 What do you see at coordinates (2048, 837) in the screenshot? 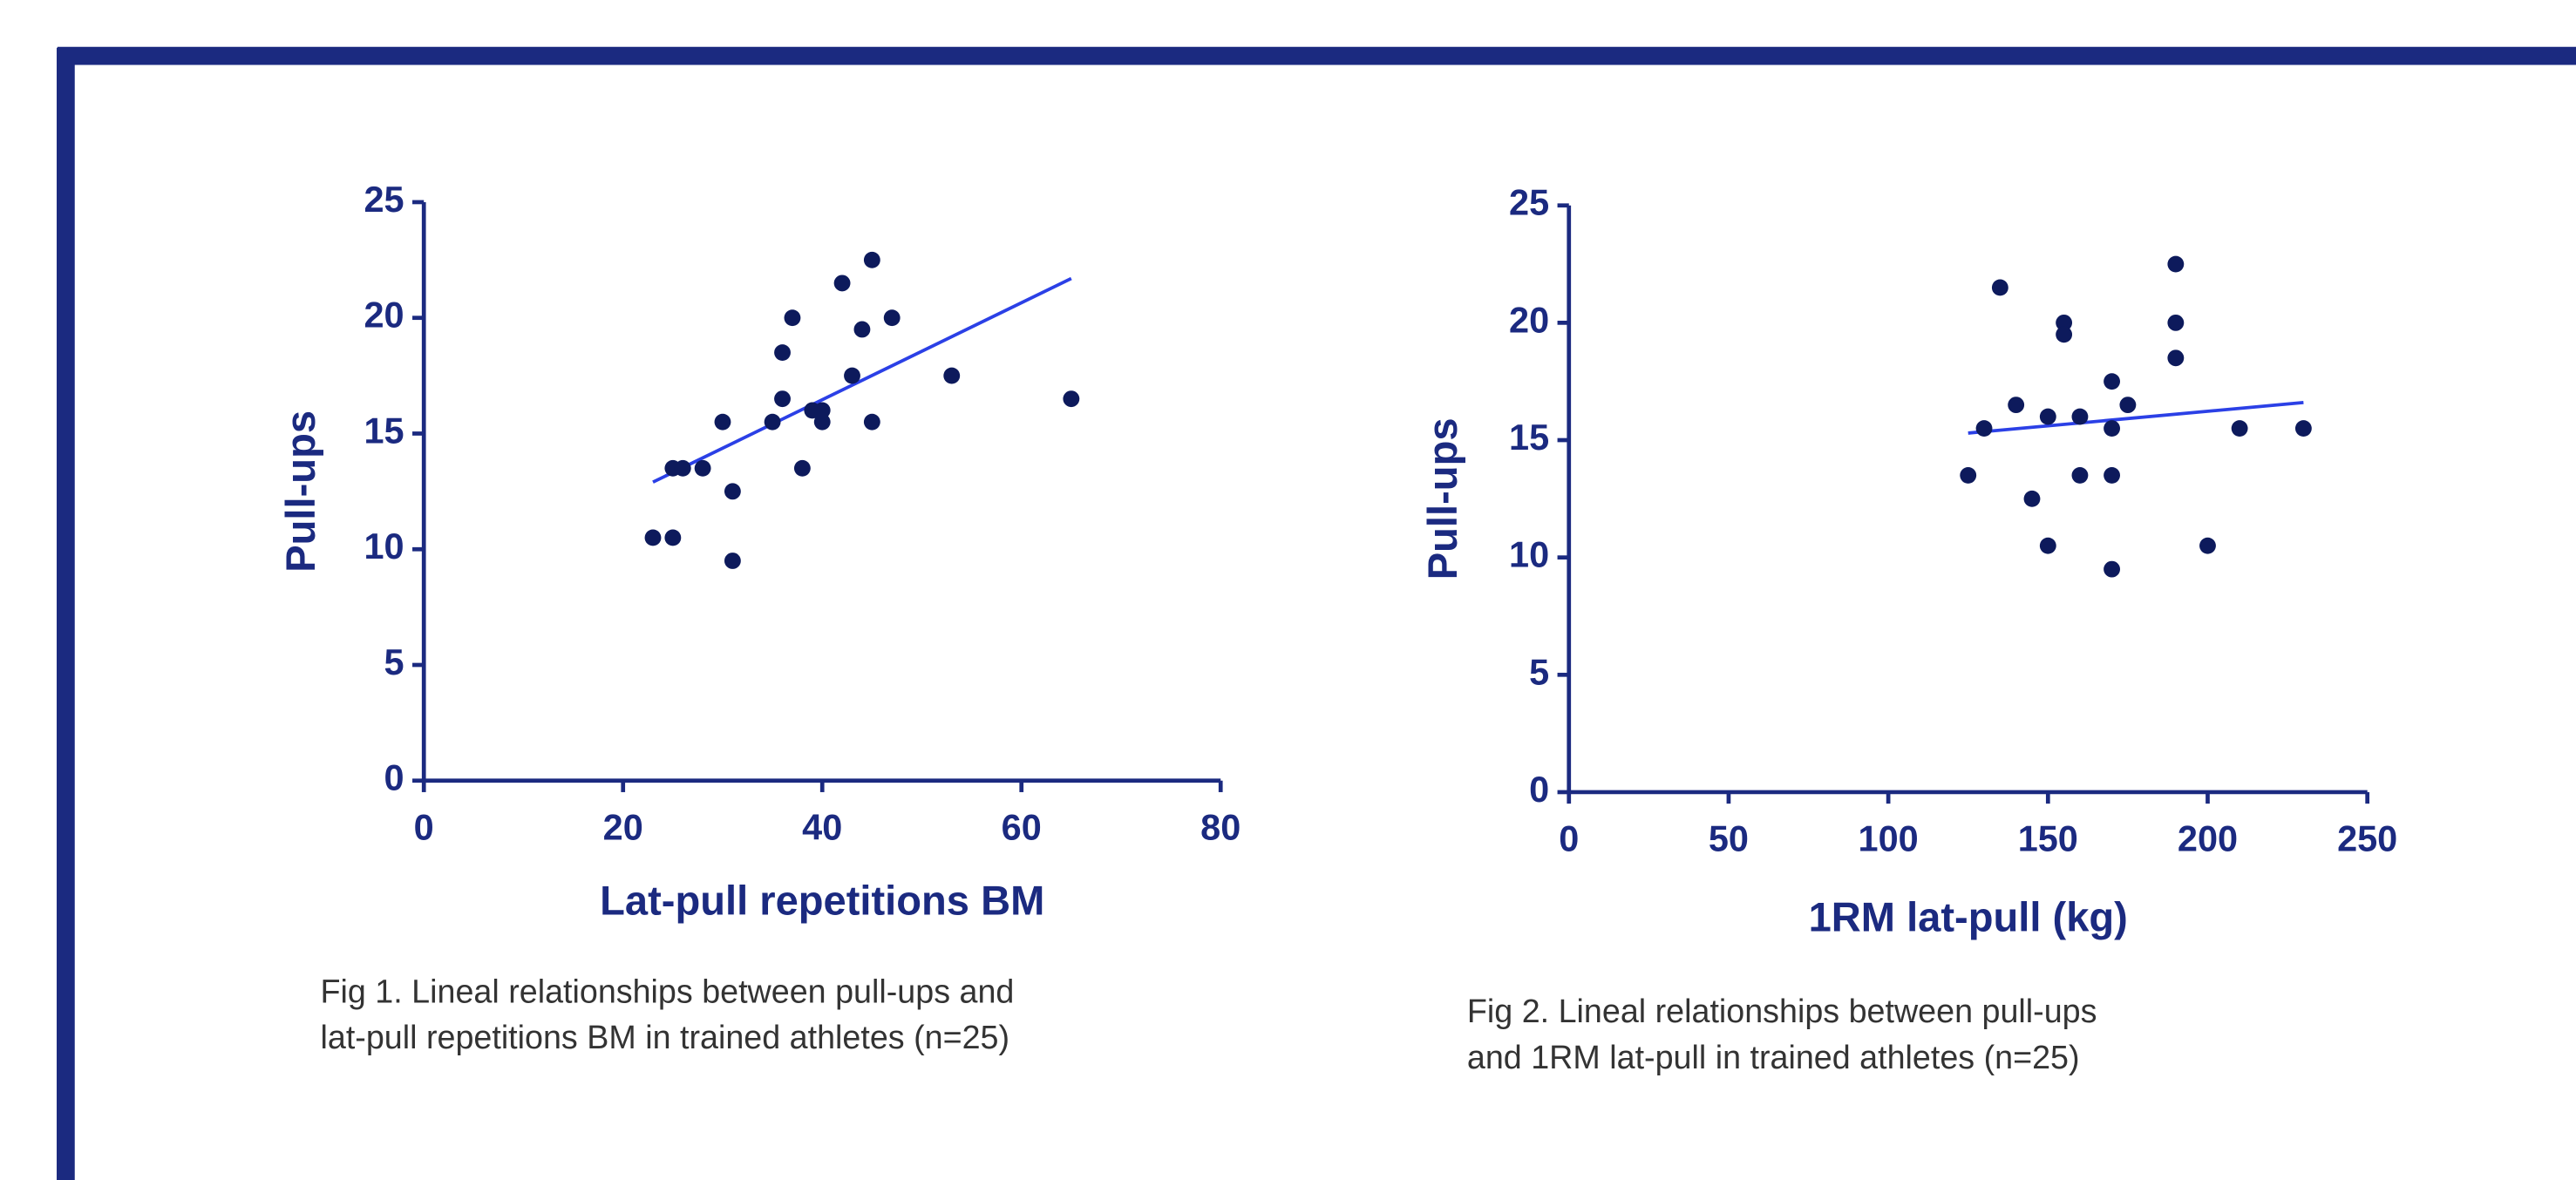
I see `x-tick-label: 150` at bounding box center [2048, 837].